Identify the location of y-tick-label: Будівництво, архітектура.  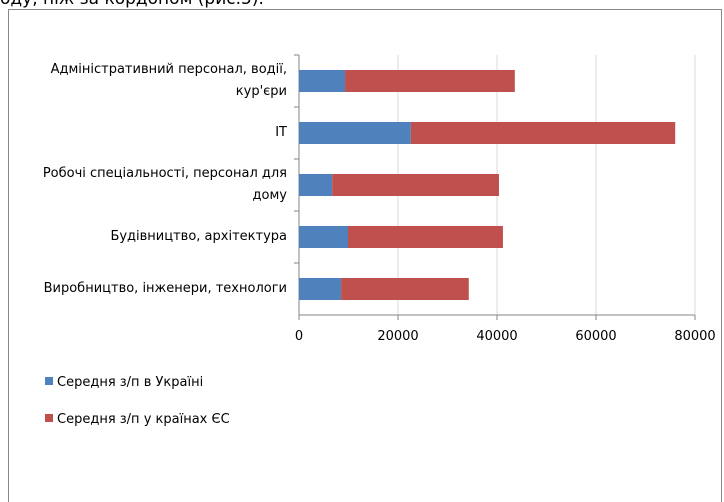
(198, 236).